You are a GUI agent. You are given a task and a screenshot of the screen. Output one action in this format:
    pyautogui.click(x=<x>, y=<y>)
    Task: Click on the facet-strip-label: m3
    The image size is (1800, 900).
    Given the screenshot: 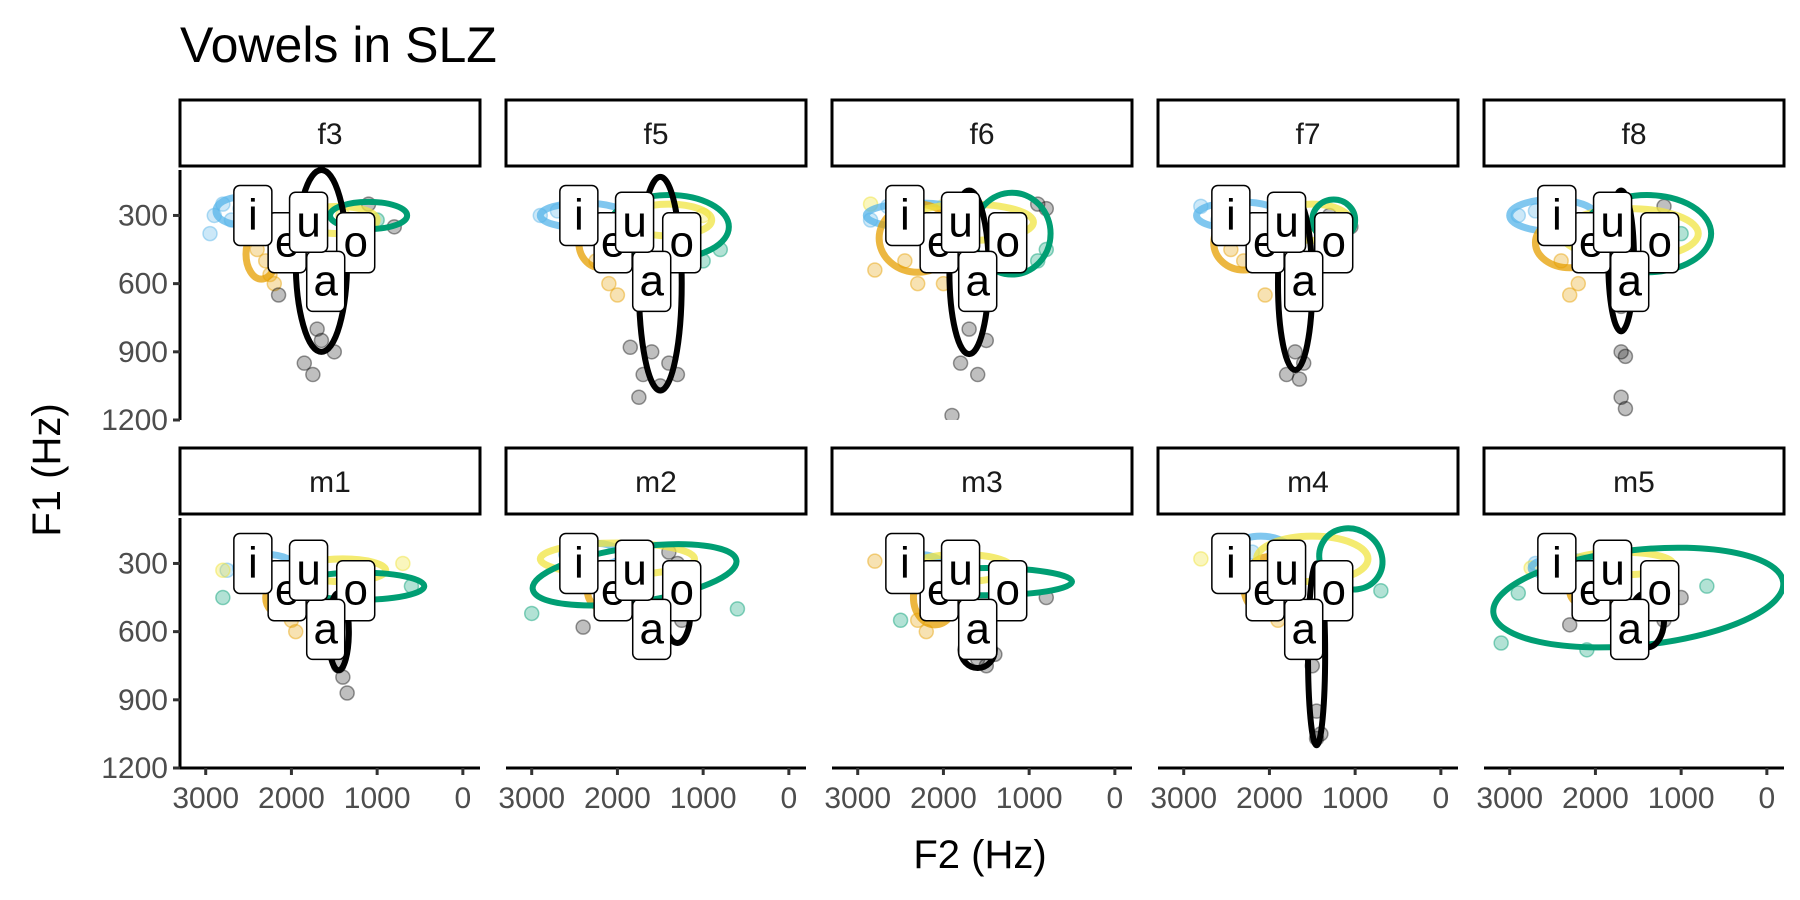 What is the action you would take?
    pyautogui.click(x=982, y=482)
    